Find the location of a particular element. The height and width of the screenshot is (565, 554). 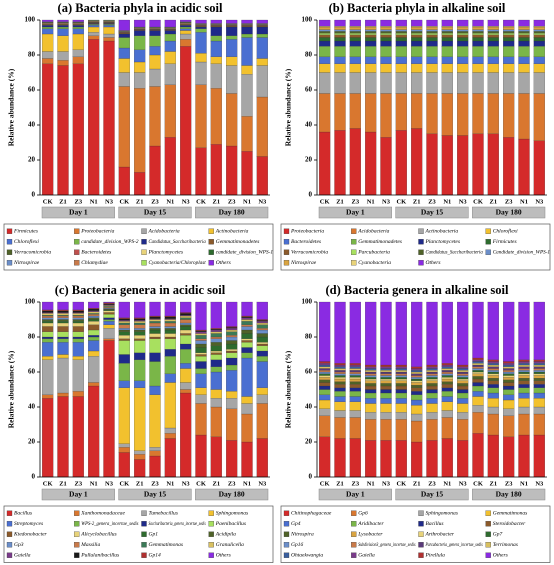

legend-label: Gemmatimonas is located at coordinates (510, 514).